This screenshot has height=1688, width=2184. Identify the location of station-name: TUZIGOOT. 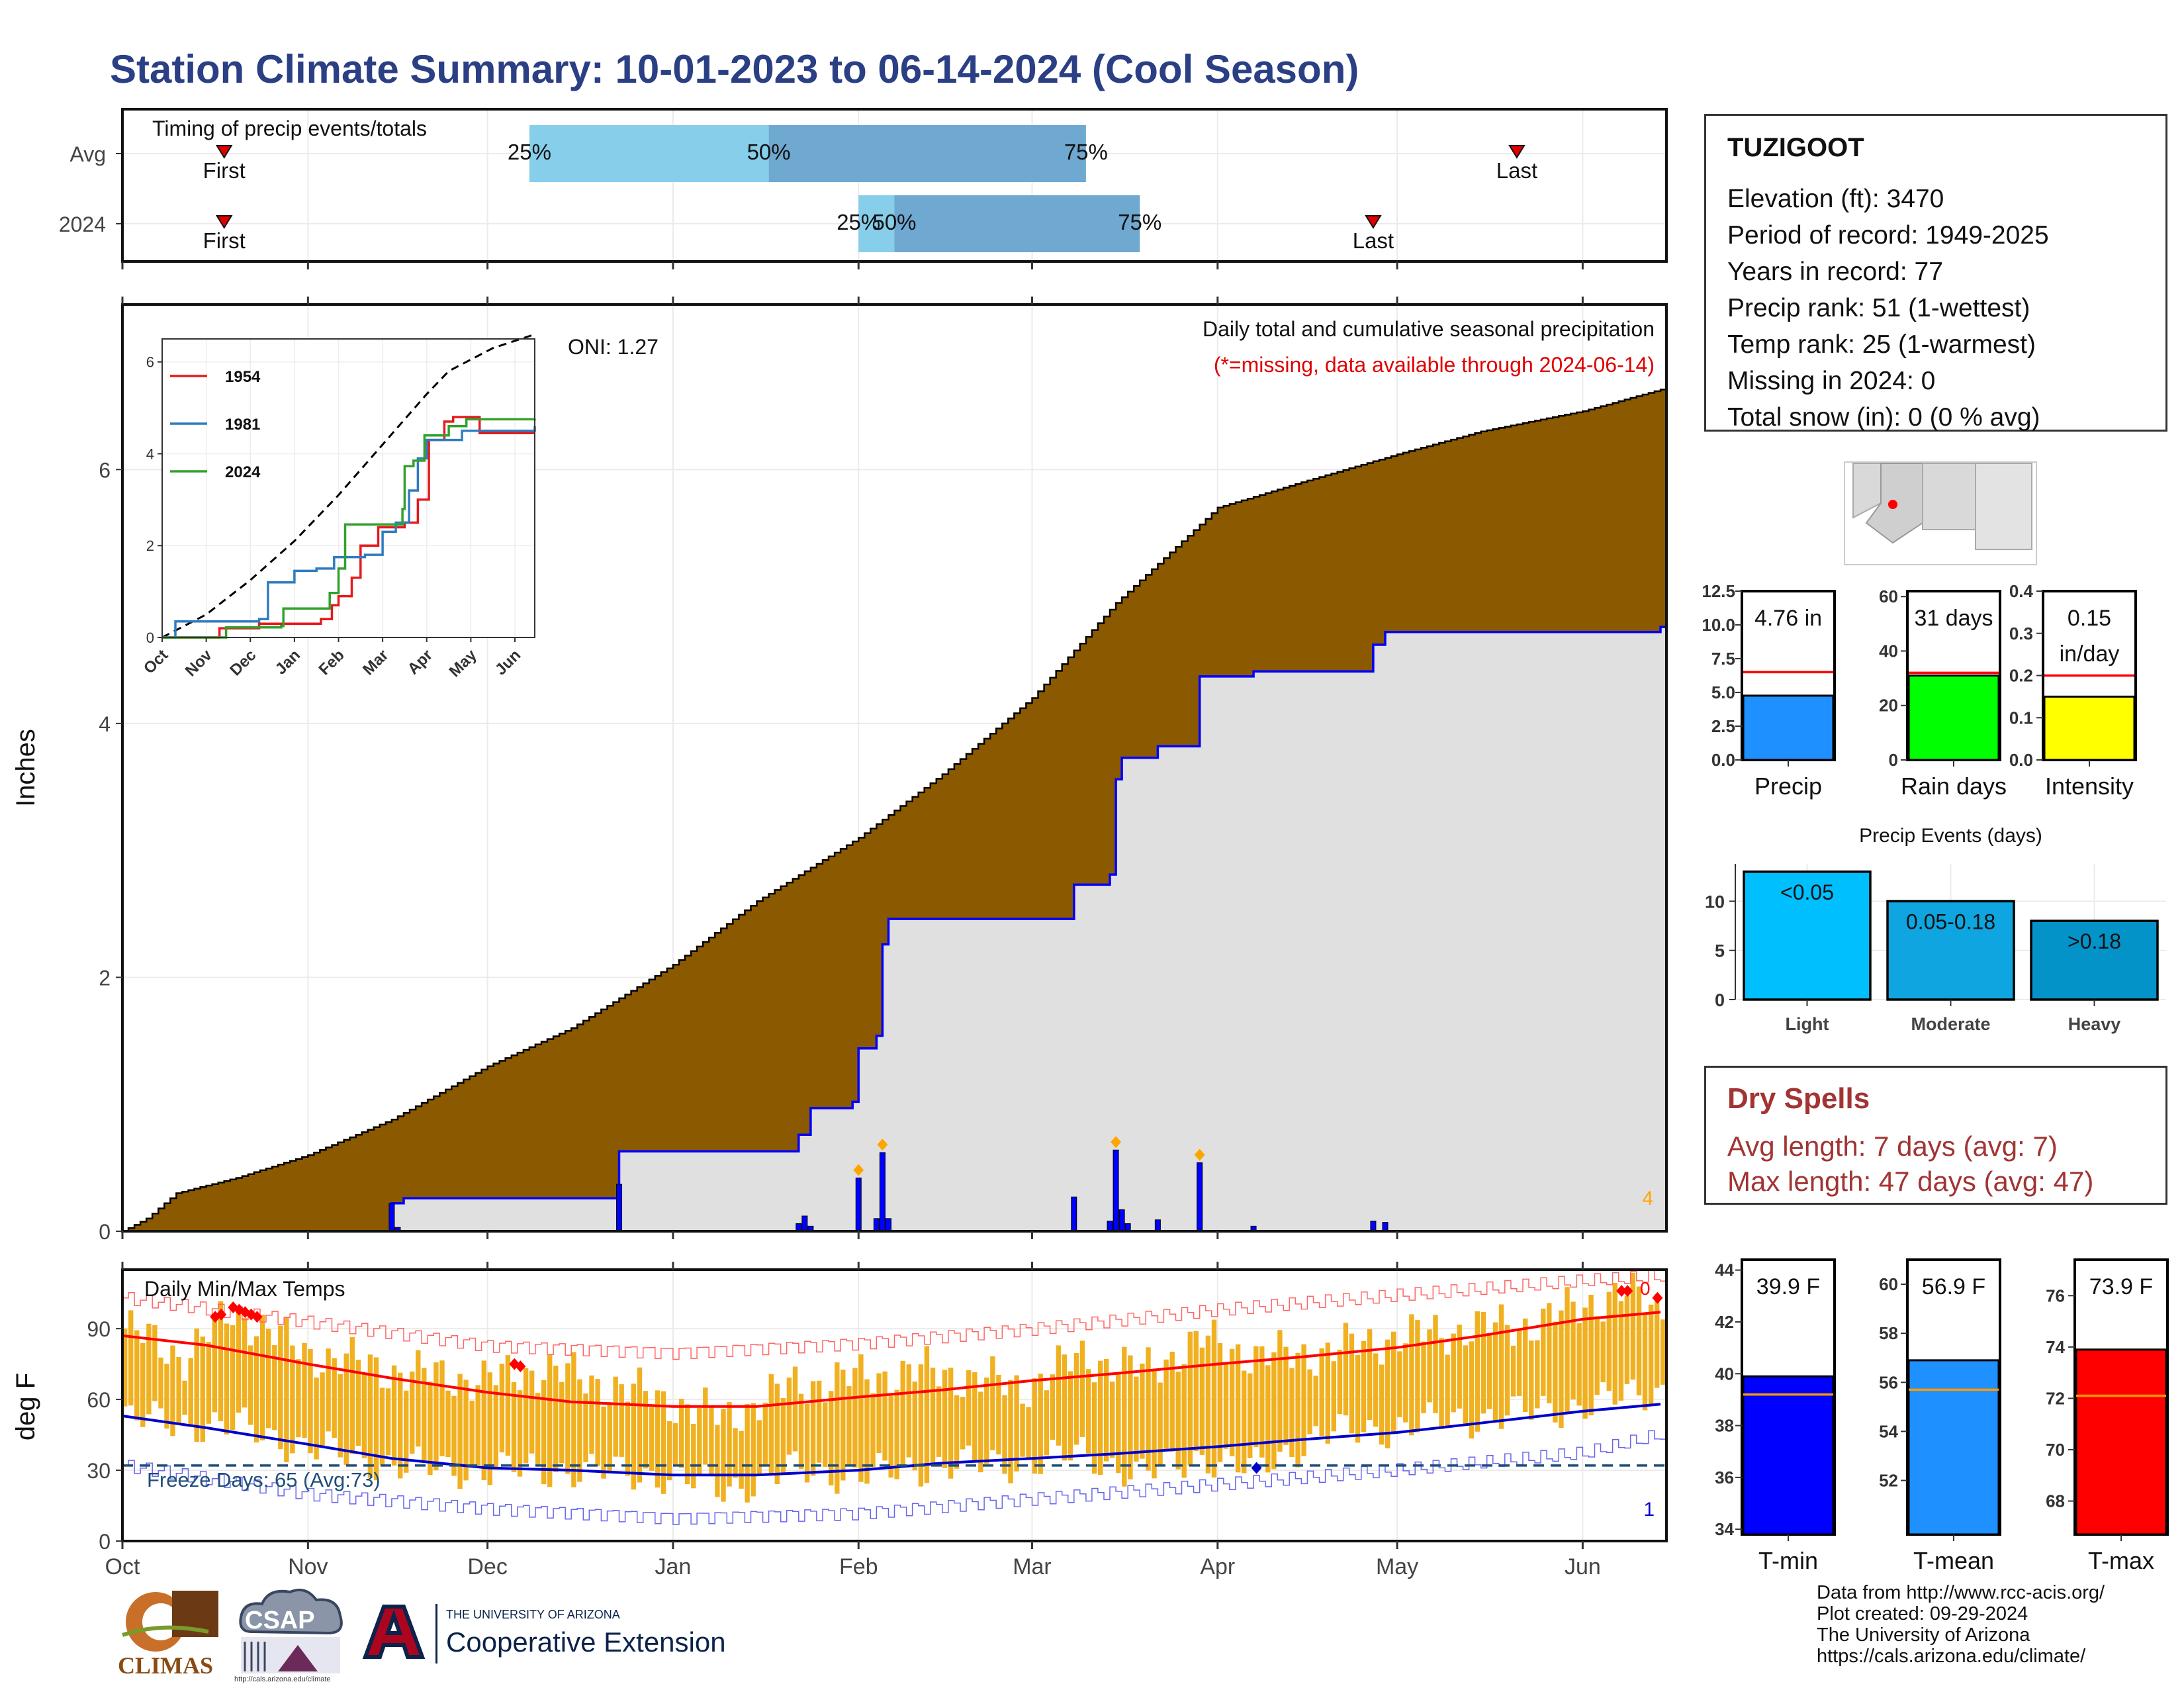
(1795, 147).